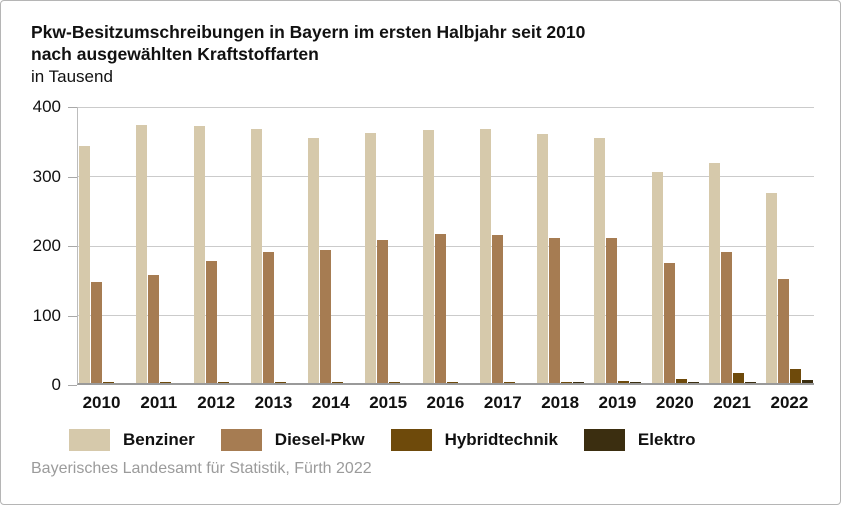  What do you see at coordinates (241, 440) in the screenshot?
I see `legend-swatch-diesel-pkw` at bounding box center [241, 440].